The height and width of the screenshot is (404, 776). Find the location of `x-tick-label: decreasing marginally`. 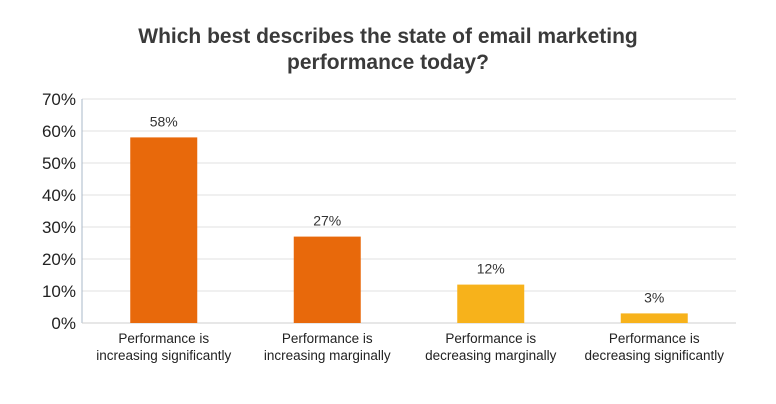

x-tick-label: decreasing marginally is located at coordinates (491, 355).